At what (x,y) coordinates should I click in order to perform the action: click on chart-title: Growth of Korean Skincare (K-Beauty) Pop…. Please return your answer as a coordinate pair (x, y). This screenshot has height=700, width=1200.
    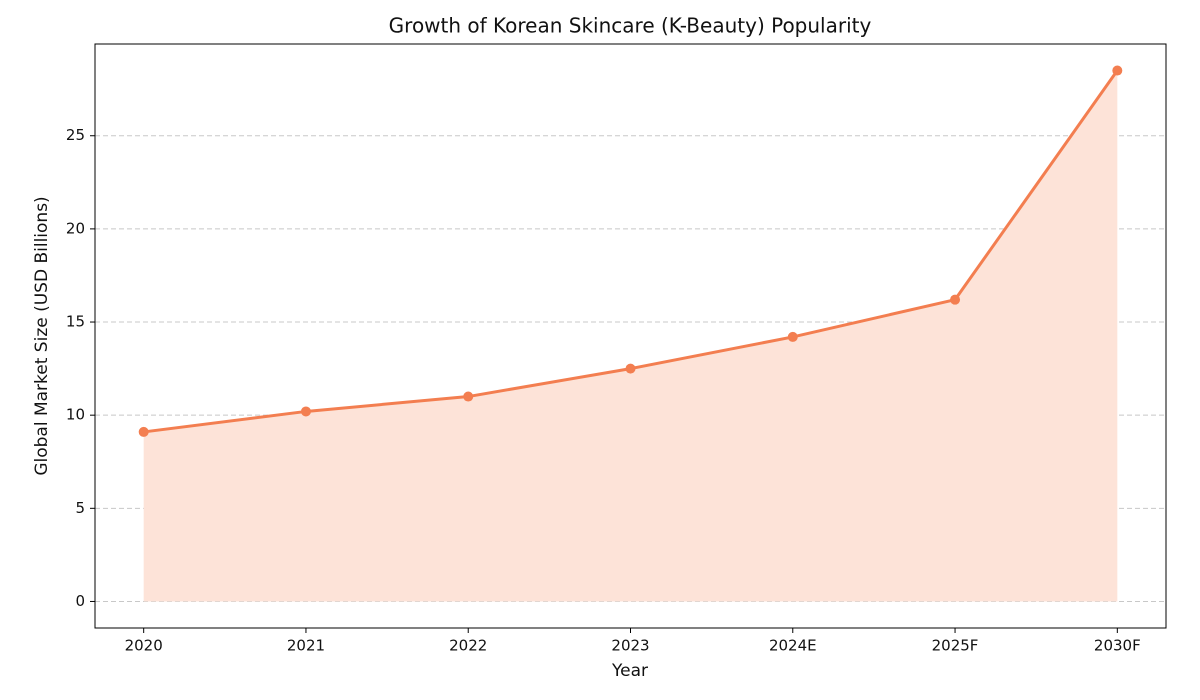
    Looking at the image, I should click on (630, 26).